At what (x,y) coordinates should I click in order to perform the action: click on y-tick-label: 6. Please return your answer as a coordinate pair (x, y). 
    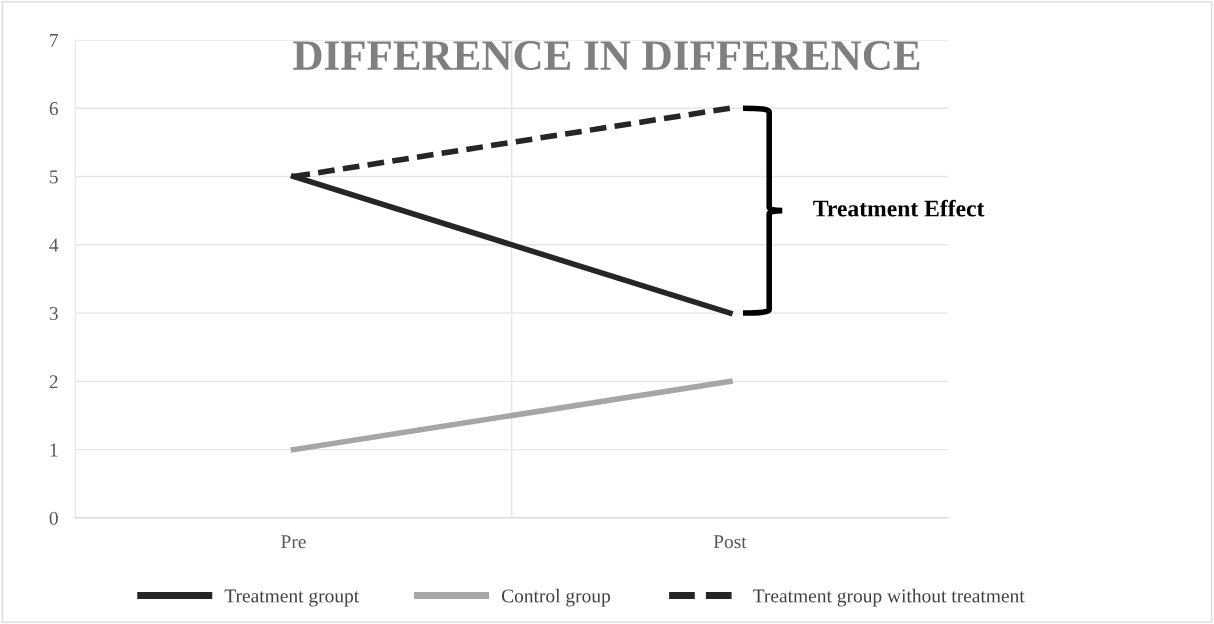
    Looking at the image, I should click on (54, 109).